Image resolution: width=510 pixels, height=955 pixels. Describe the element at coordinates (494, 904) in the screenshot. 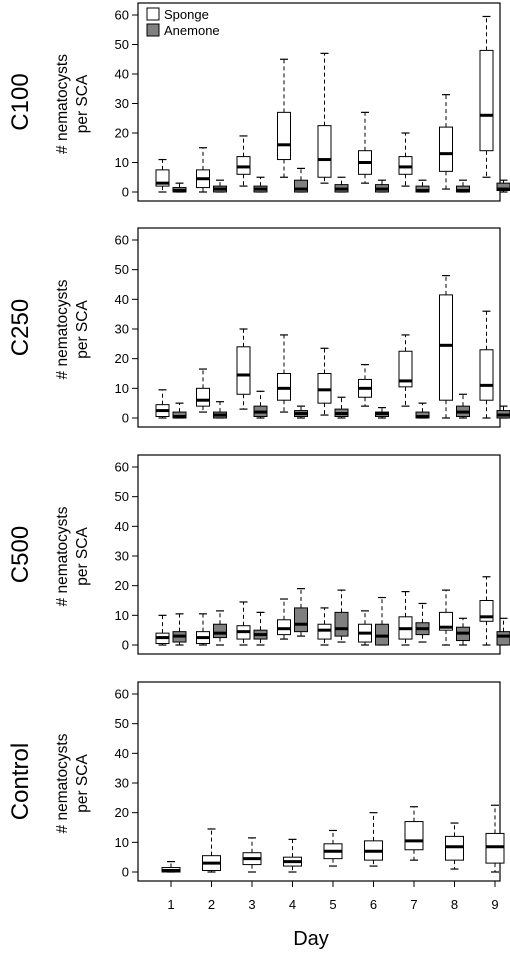

I see `x-tick-label: 9` at that location.